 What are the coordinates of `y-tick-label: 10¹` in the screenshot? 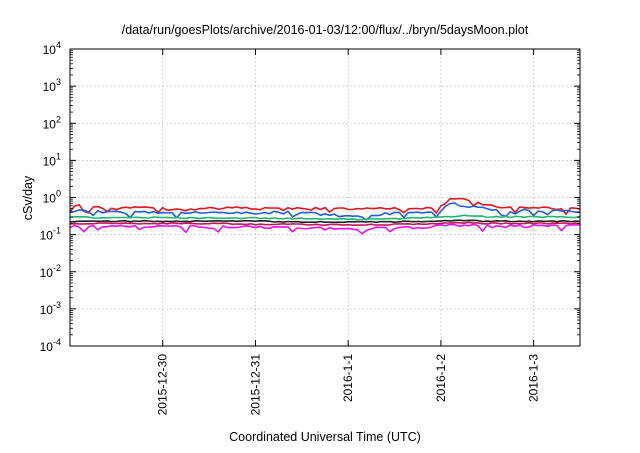 It's located at (52, 159).